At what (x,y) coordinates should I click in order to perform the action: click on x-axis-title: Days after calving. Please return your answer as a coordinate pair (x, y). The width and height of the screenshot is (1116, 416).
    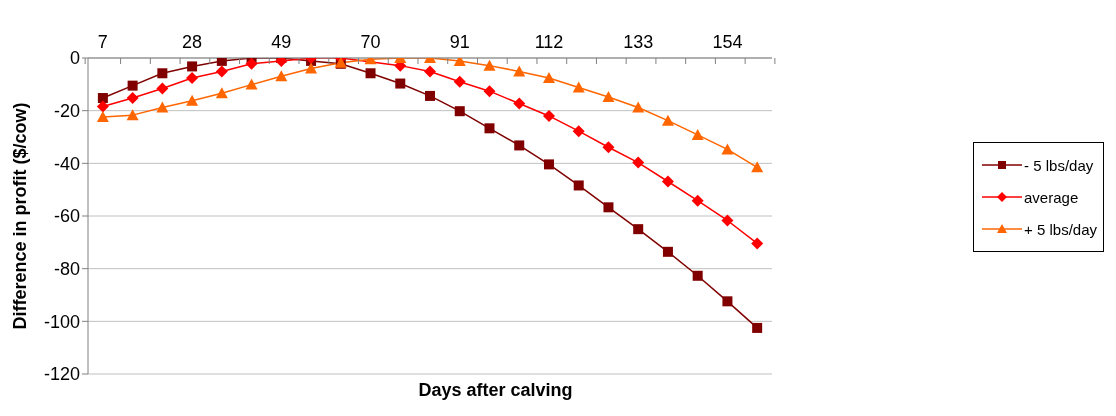
    Looking at the image, I should click on (495, 390).